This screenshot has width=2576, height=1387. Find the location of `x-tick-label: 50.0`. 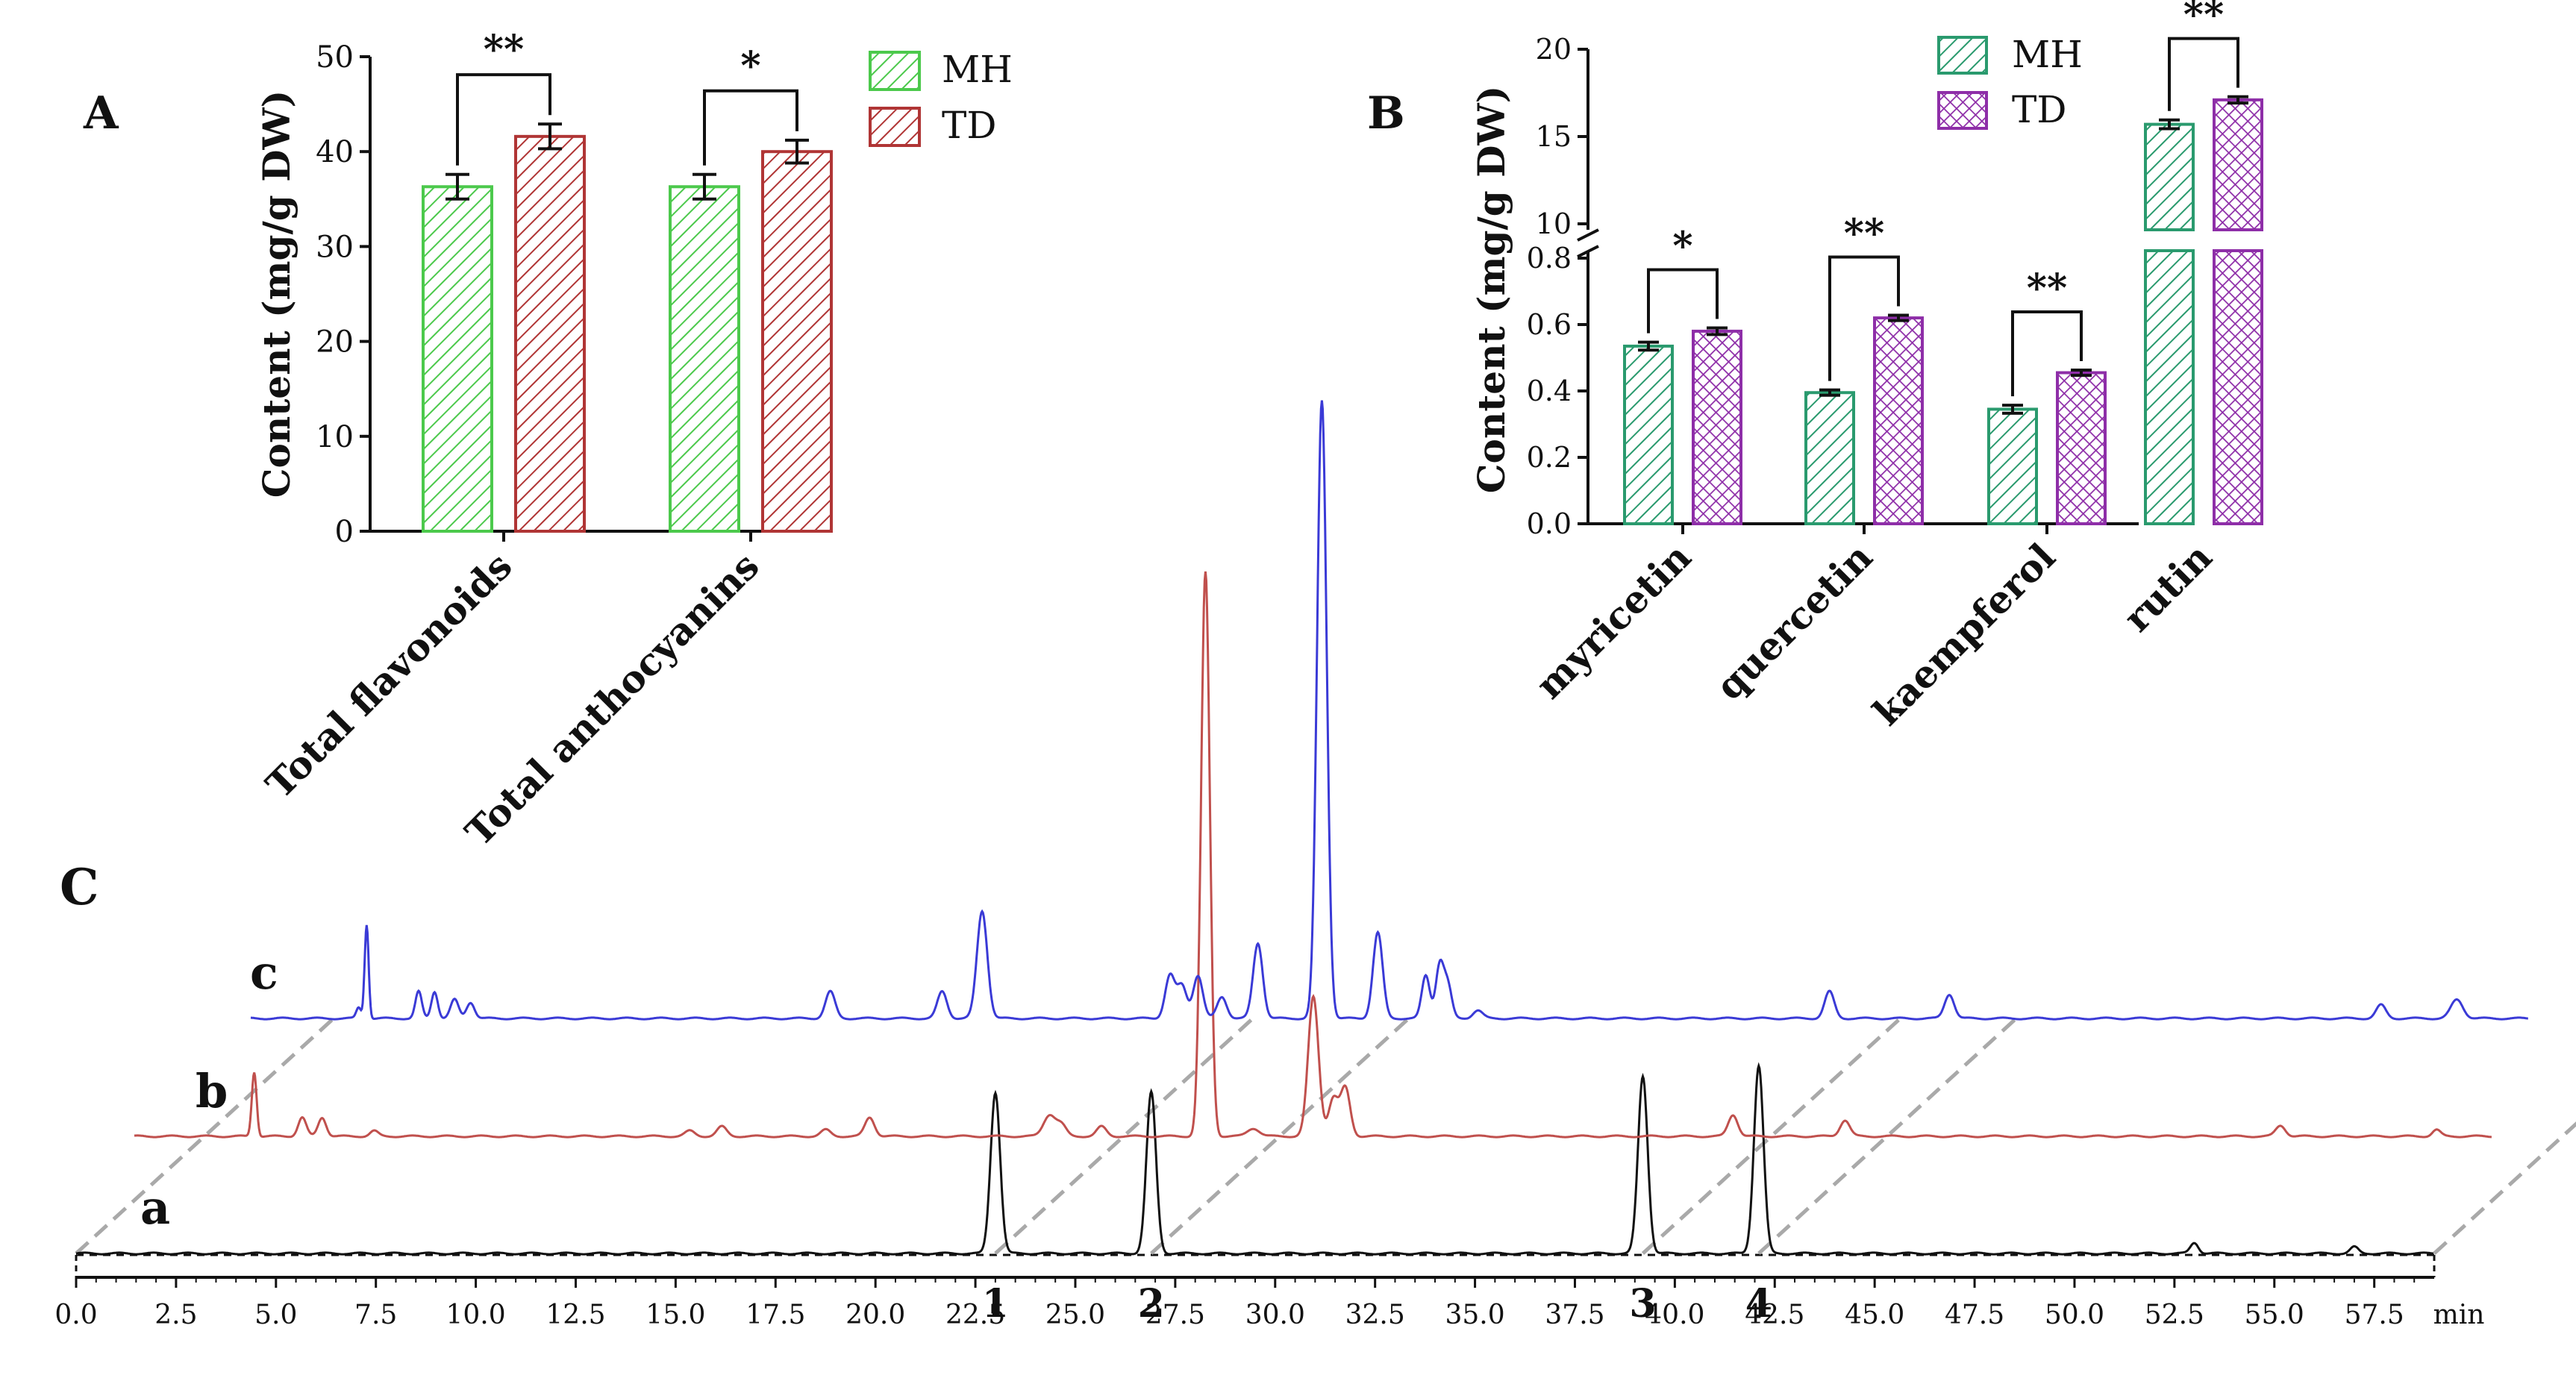

x-tick-label: 50.0 is located at coordinates (2074, 1315).